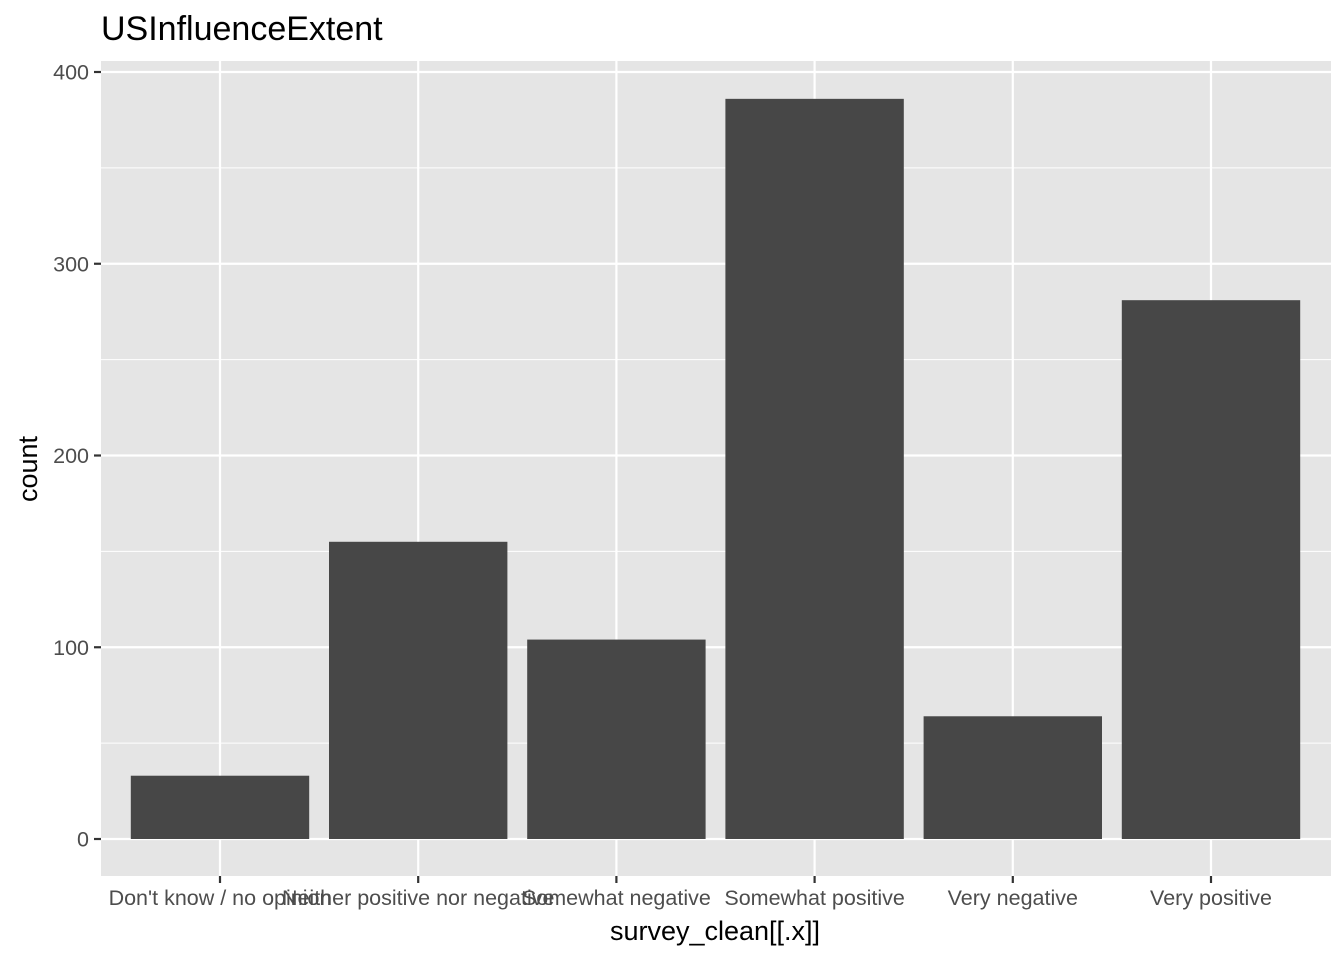 This screenshot has height=960, width=1344. What do you see at coordinates (715, 931) in the screenshot?
I see `x-axis-title: survey_clean[[.x]]` at bounding box center [715, 931].